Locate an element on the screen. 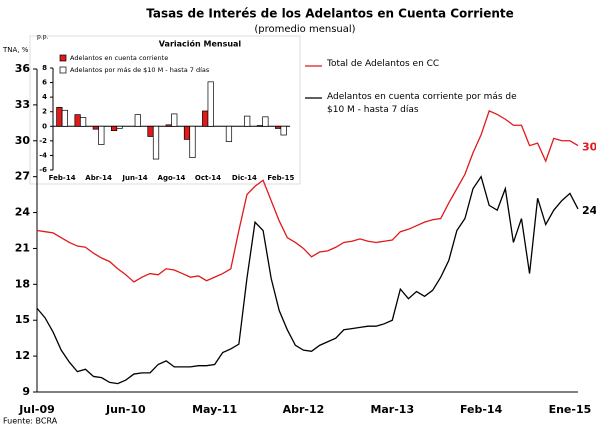  y-tick-label: 24 is located at coordinates (23, 212).